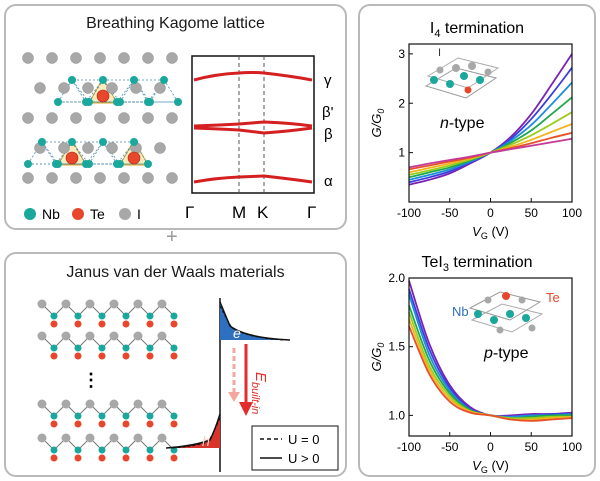 The image size is (600, 481). What do you see at coordinates (532, 447) in the screenshot?
I see `x-tick-label: 50` at bounding box center [532, 447].